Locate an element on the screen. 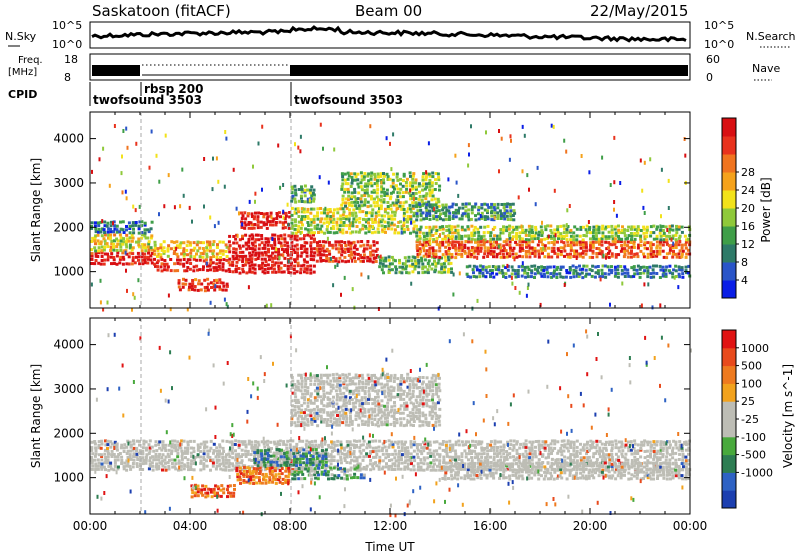 The width and height of the screenshot is (800, 554). nsky-label: N.Sky is located at coordinates (21, 36).